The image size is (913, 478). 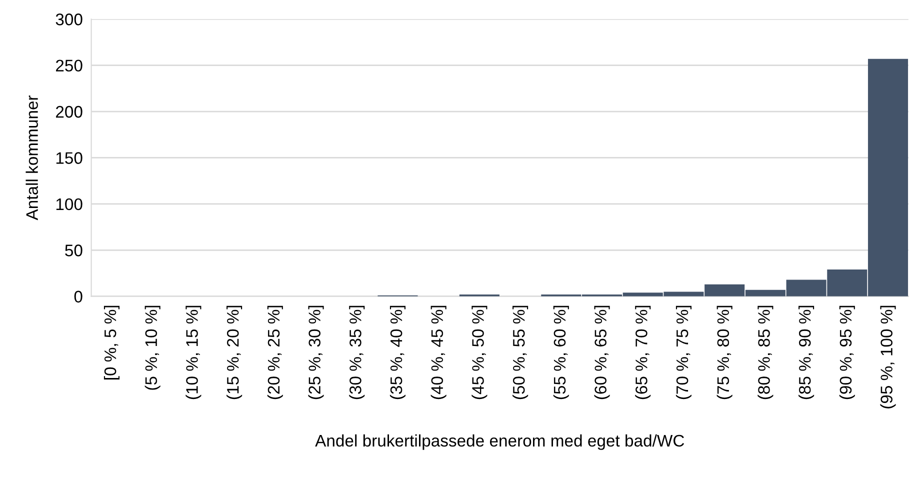 I want to click on x-tick-label: (95 %, 100 %], so click(x=888, y=357).